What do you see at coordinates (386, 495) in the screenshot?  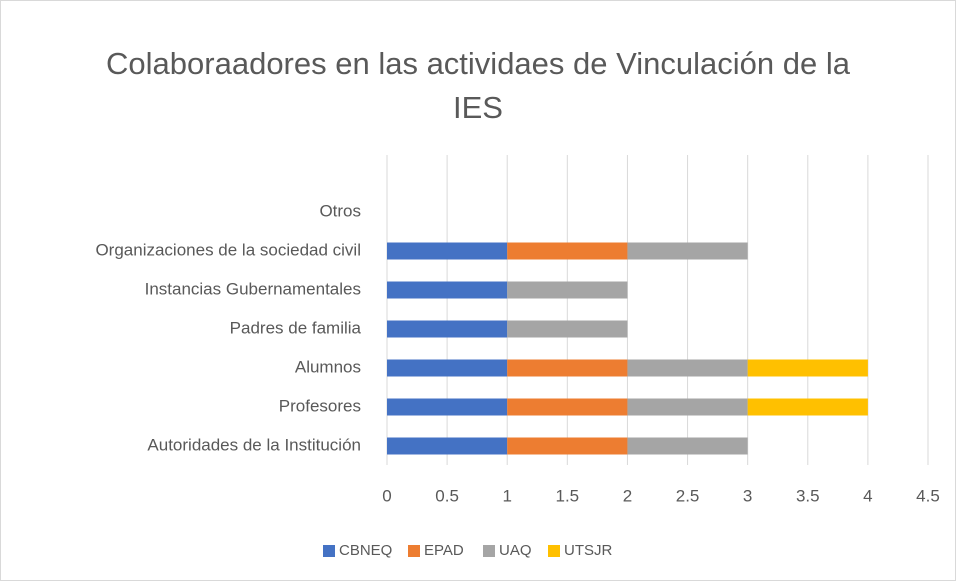 I see `x-tick-label: 0` at bounding box center [386, 495].